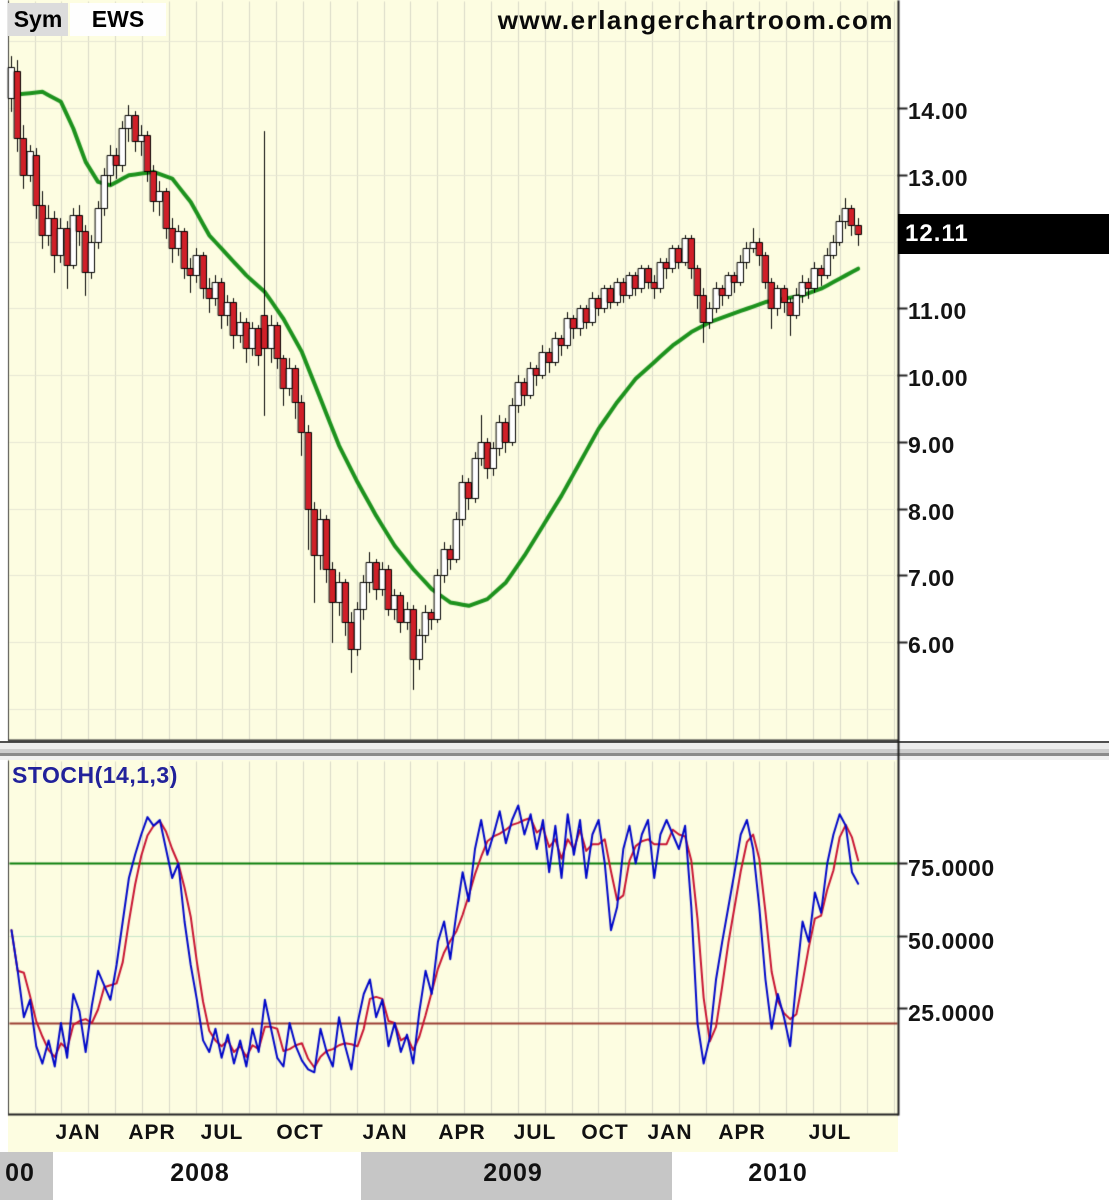 This screenshot has height=1200, width=1109. Describe the element at coordinates (931, 511) in the screenshot. I see `price-tick-label: 8.00` at that location.